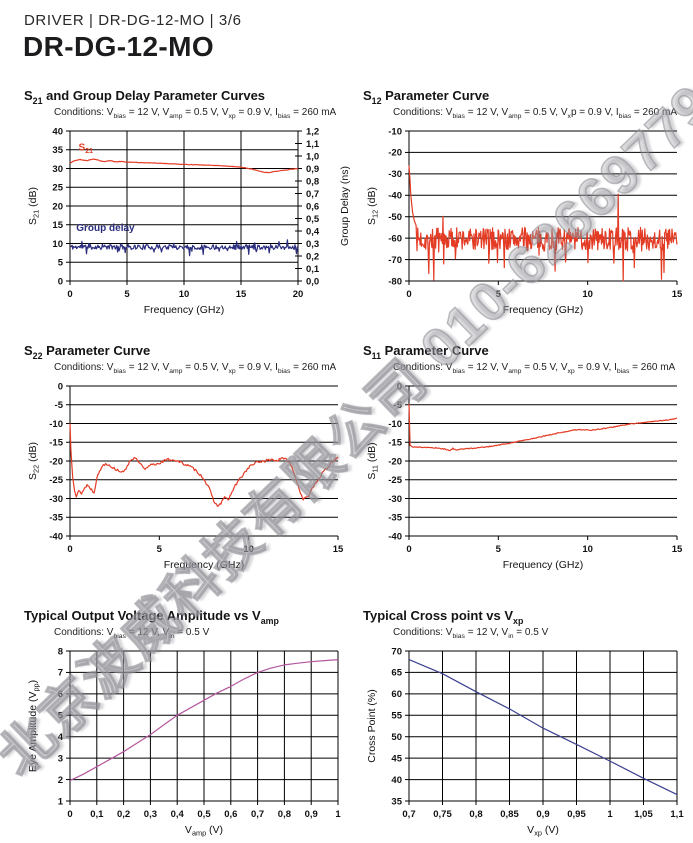 Image resolution: width=693 pixels, height=843 pixels. Describe the element at coordinates (57, 188) in the screenshot. I see `svg-text: 25` at that location.